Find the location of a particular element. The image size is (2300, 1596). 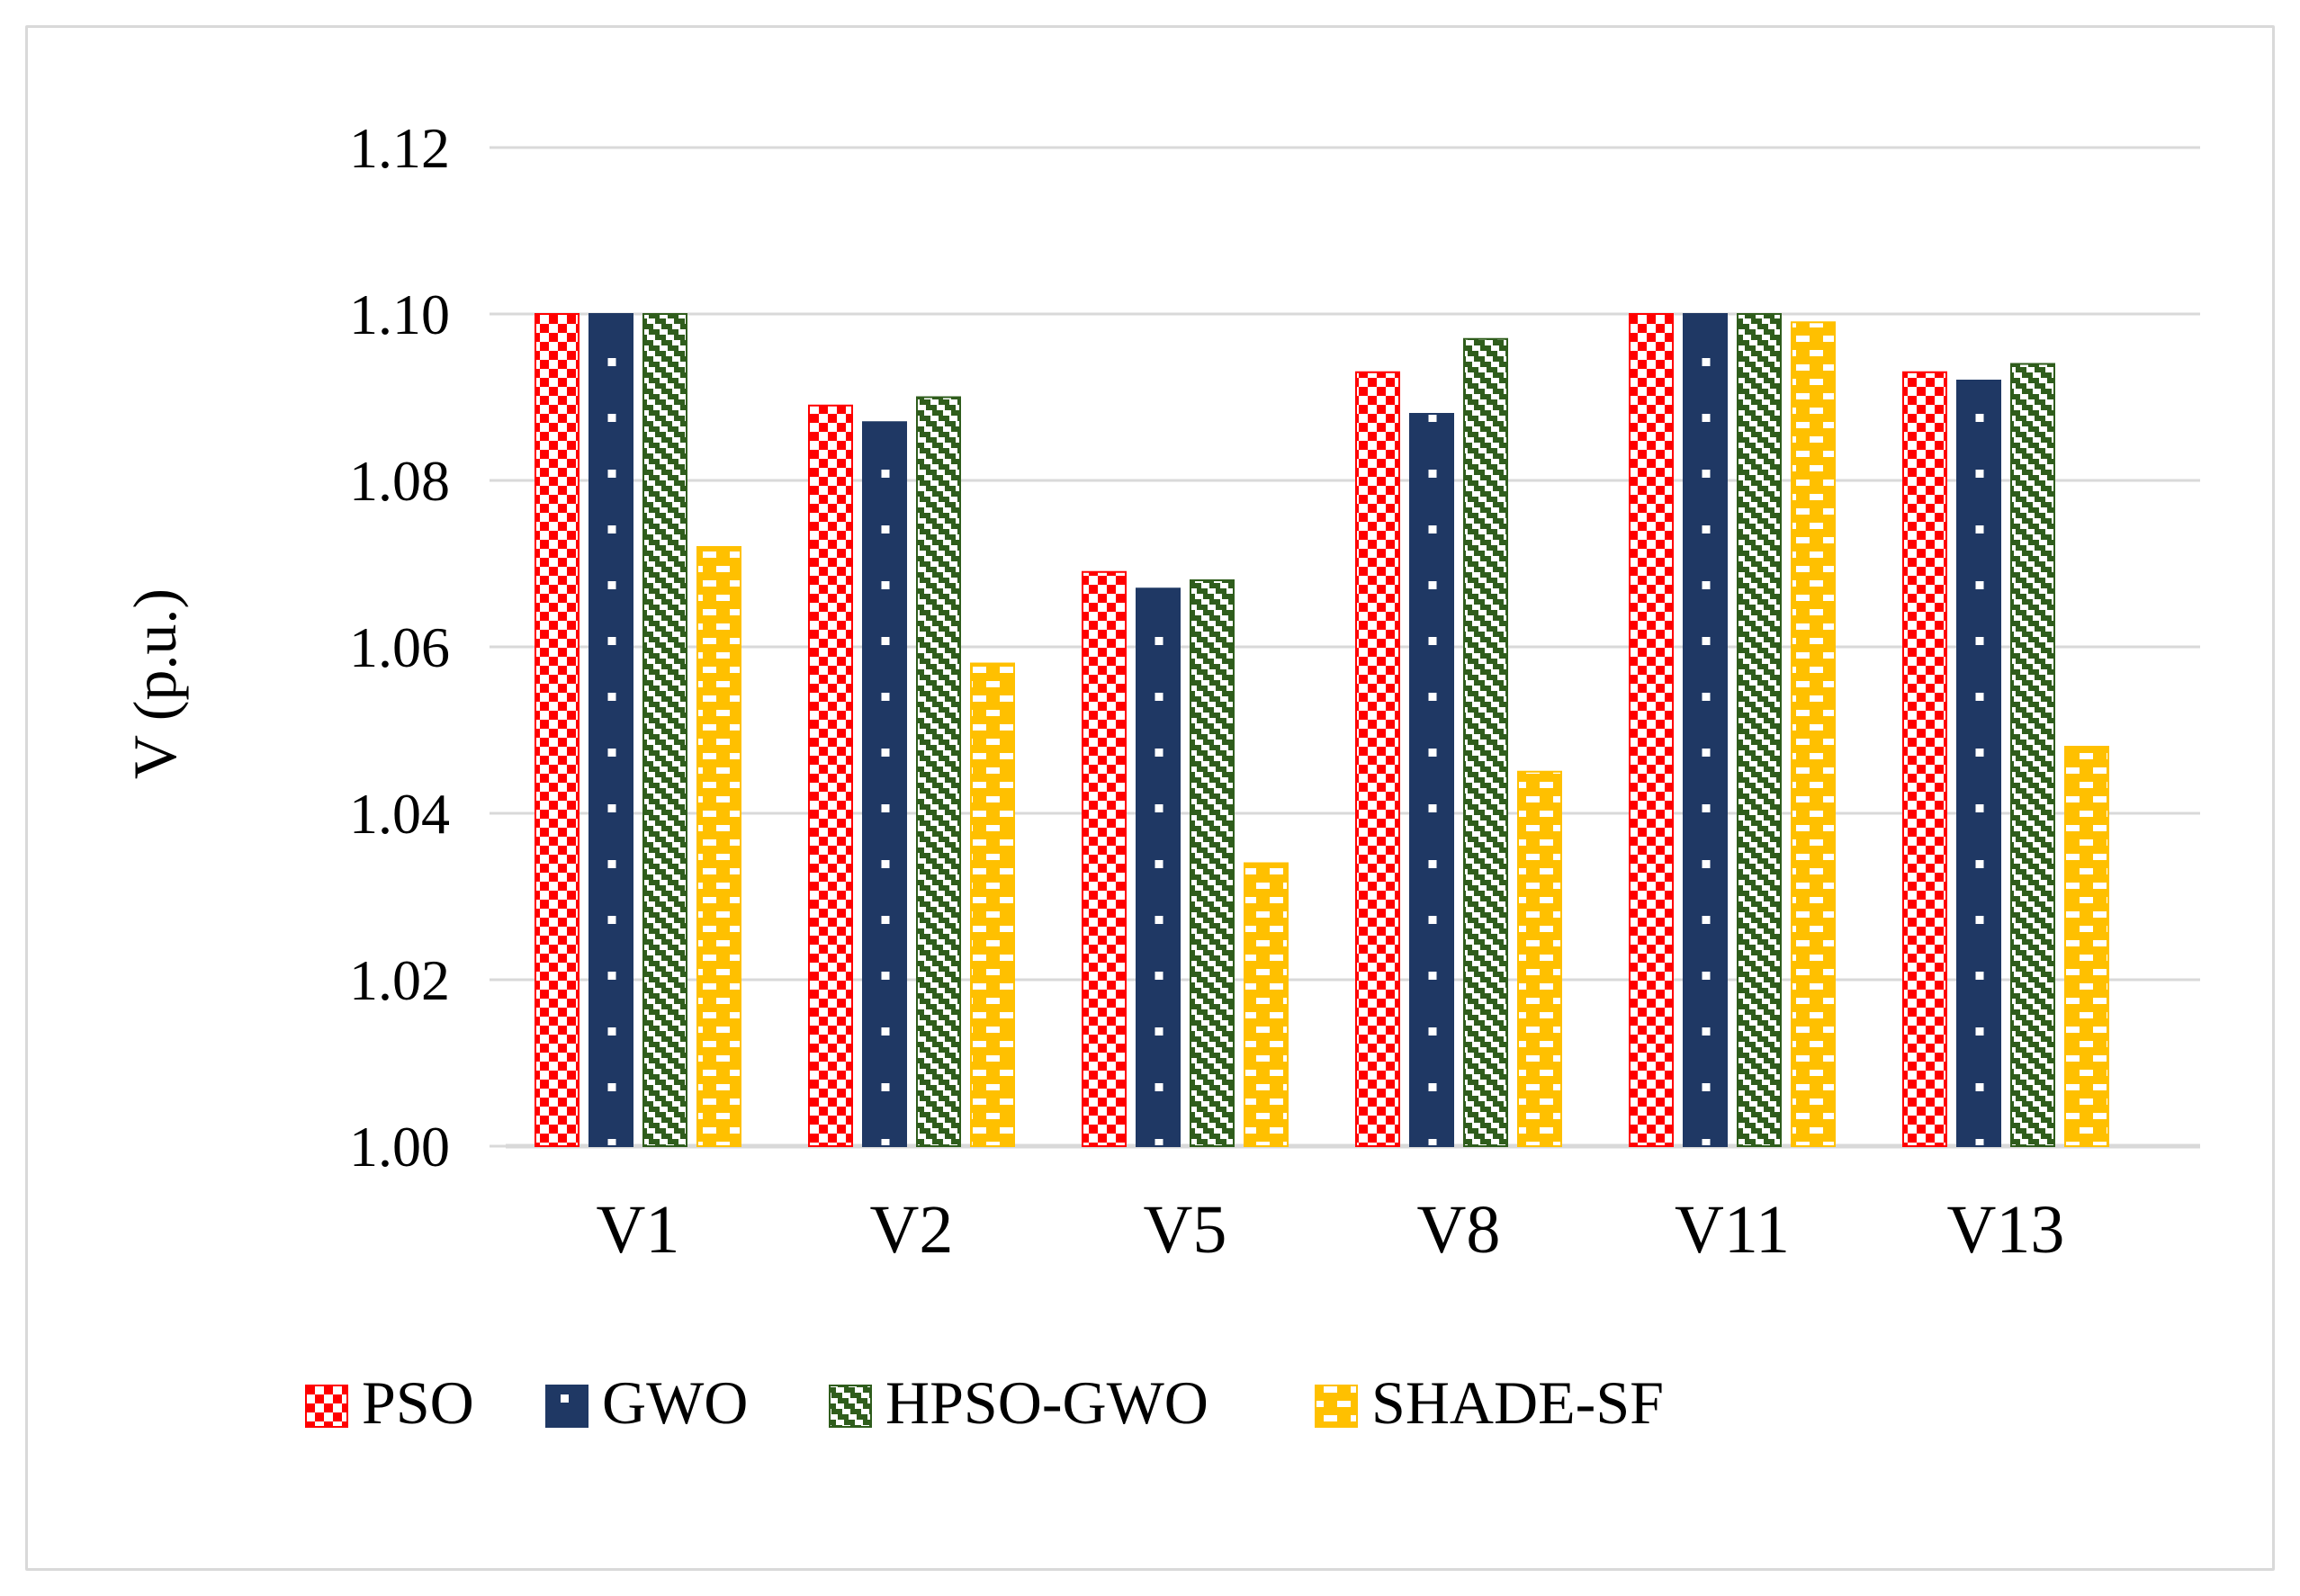

bar-gwo-v2 is located at coordinates (884, 784).